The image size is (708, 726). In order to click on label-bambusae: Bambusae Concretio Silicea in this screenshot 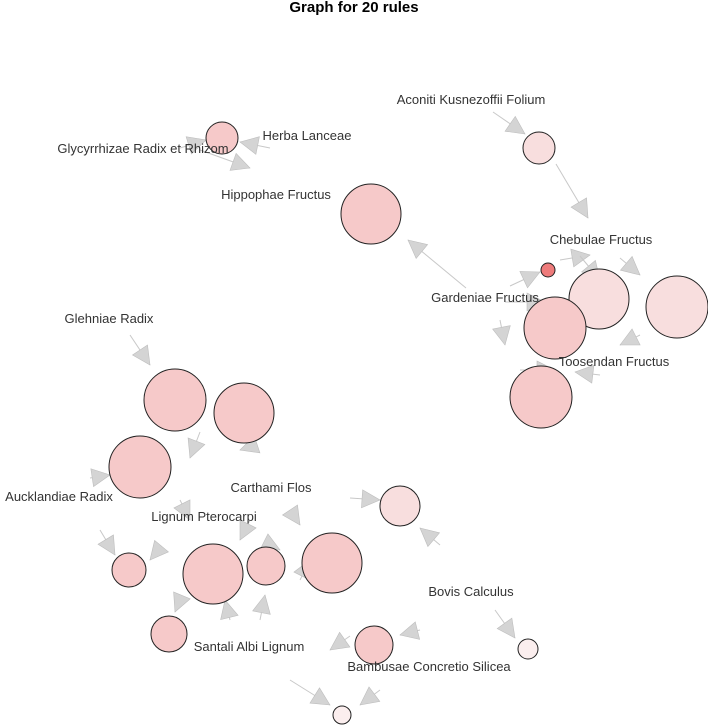, I will do `click(429, 666)`.